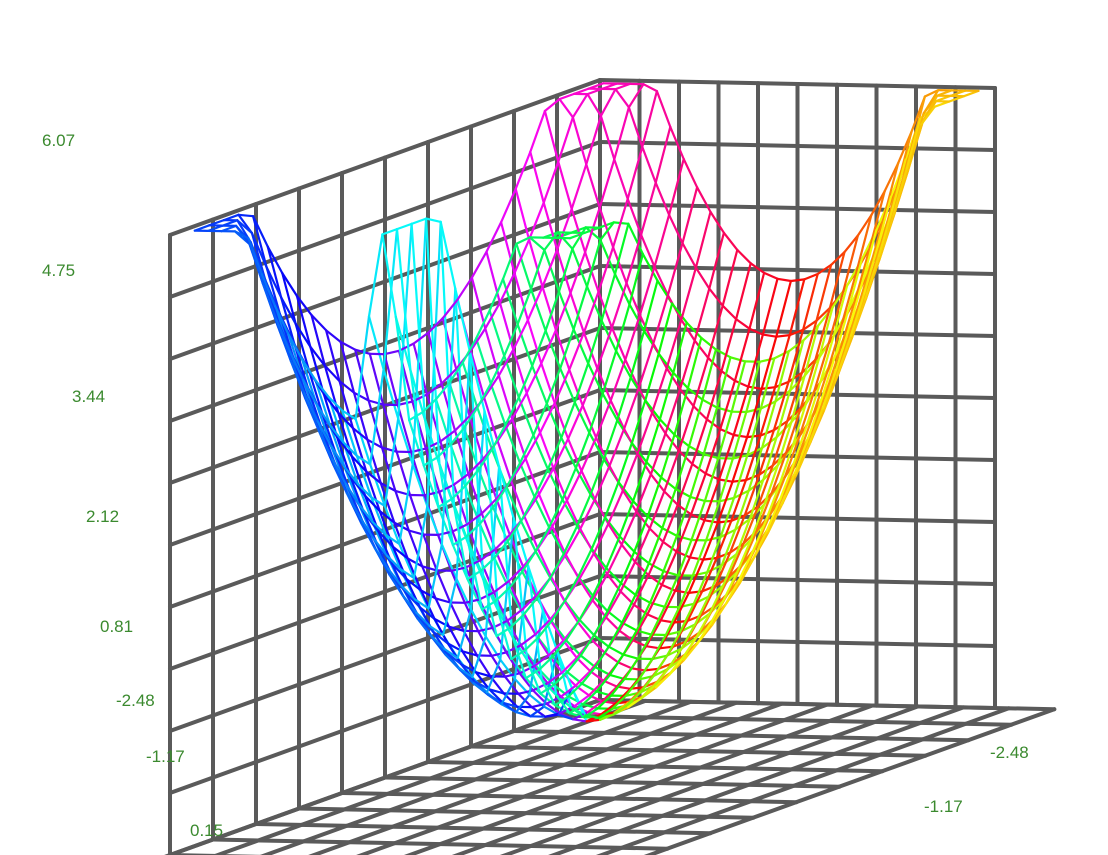 This screenshot has height=855, width=1108. Describe the element at coordinates (135, 700) in the screenshot. I see `x-tick-label: -2.48` at that location.